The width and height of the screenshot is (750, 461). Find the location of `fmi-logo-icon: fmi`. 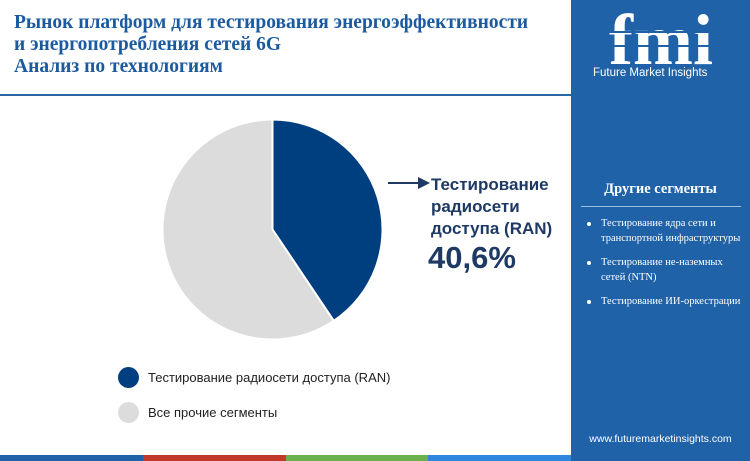

fmi-logo-icon: fmi is located at coordinates (661, 42).